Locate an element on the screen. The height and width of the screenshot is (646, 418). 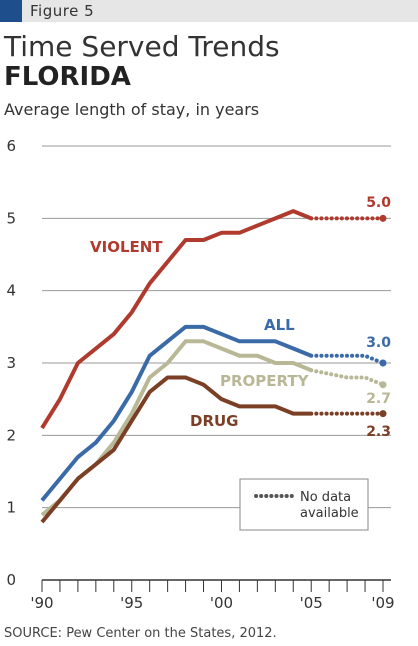
series-label-violent: VIOLENT is located at coordinates (126, 247).